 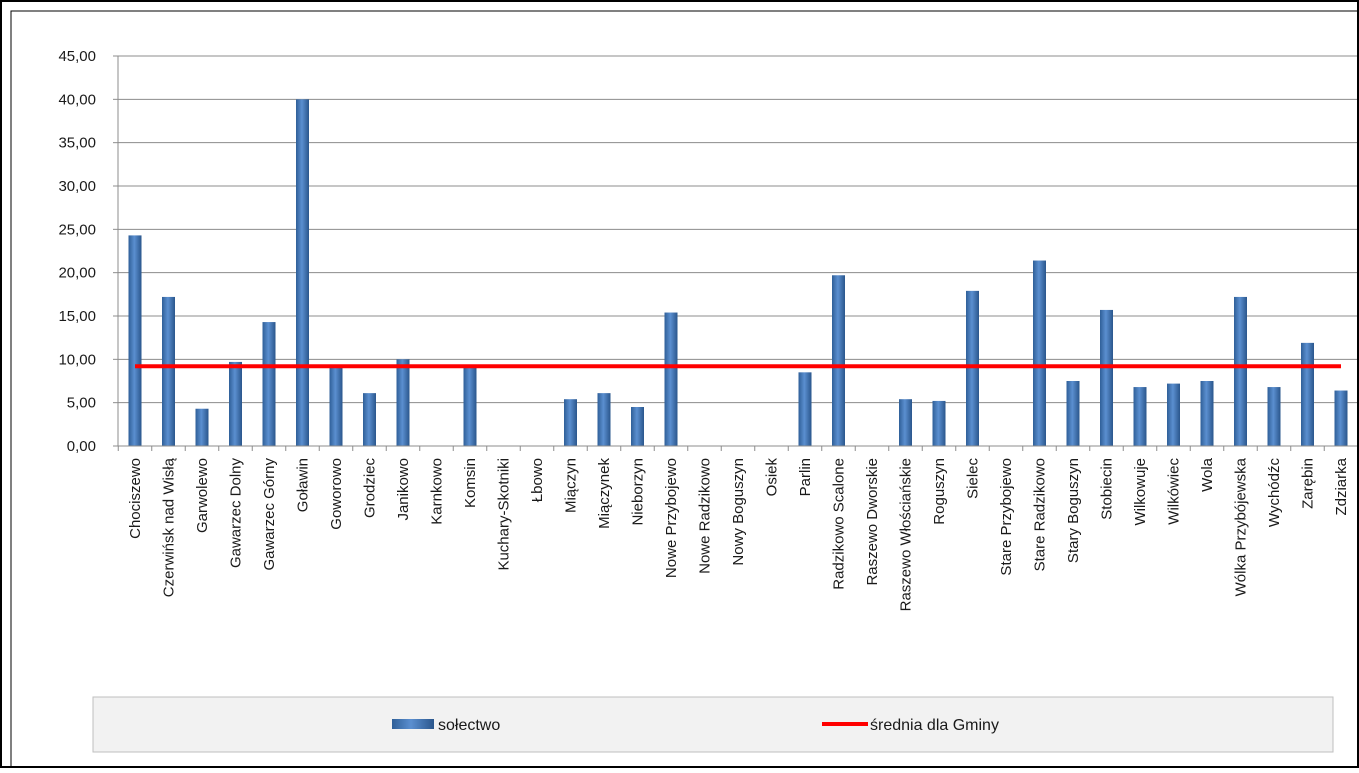 What do you see at coordinates (1174, 491) in the screenshot?
I see `x-tick-label: Wilkówiec` at bounding box center [1174, 491].